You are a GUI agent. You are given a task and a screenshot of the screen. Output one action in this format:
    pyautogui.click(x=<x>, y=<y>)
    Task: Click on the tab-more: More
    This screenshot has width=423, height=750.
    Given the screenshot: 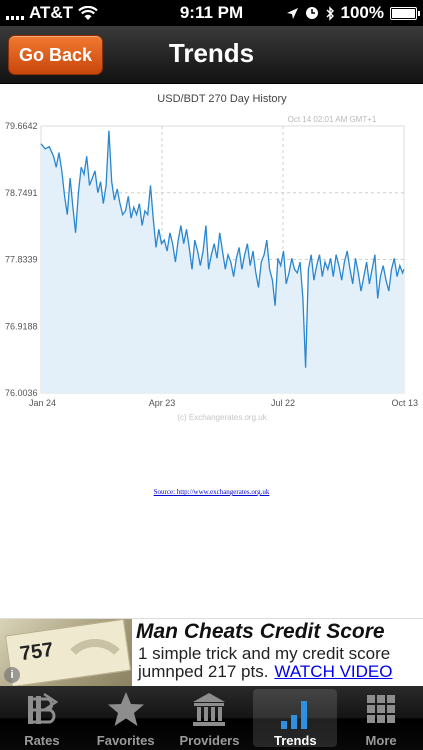 What is the action you would take?
    pyautogui.click(x=381, y=718)
    